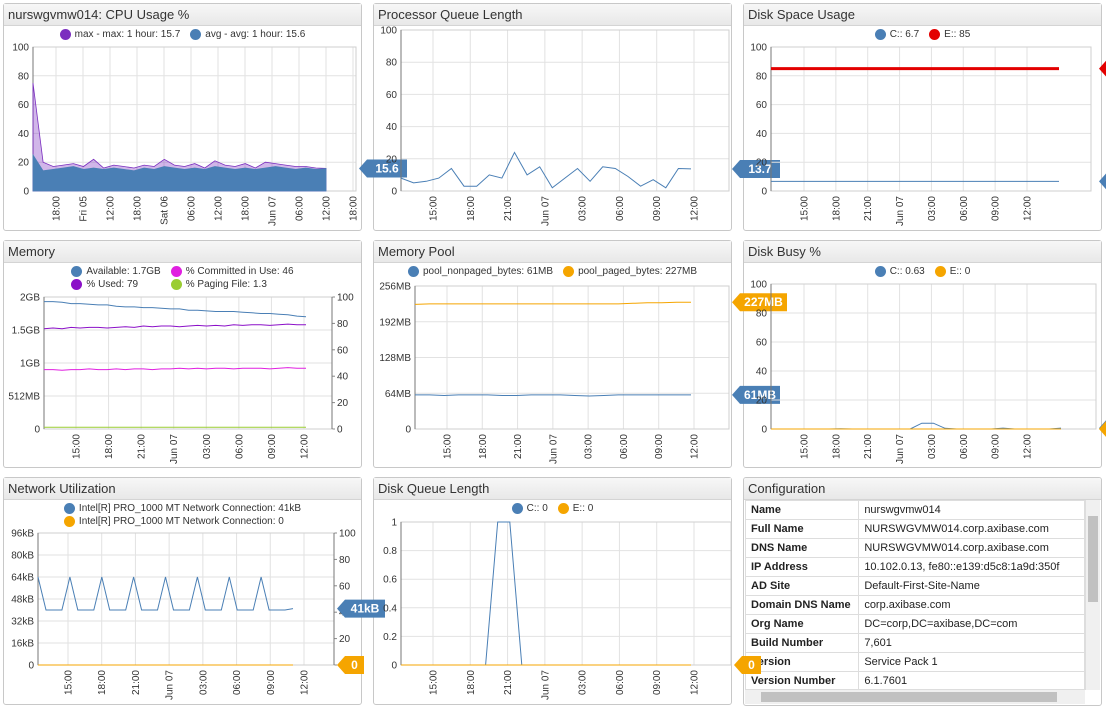  What do you see at coordinates (123, 271) in the screenshot?
I see `legend-label: Available: 1.7GB` at bounding box center [123, 271].